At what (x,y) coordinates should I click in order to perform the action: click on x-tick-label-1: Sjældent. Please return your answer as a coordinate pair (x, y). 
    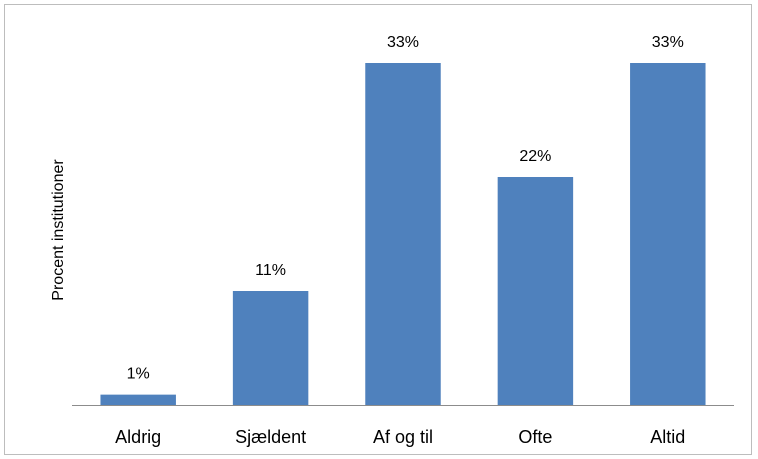
    Looking at the image, I should click on (270, 437).